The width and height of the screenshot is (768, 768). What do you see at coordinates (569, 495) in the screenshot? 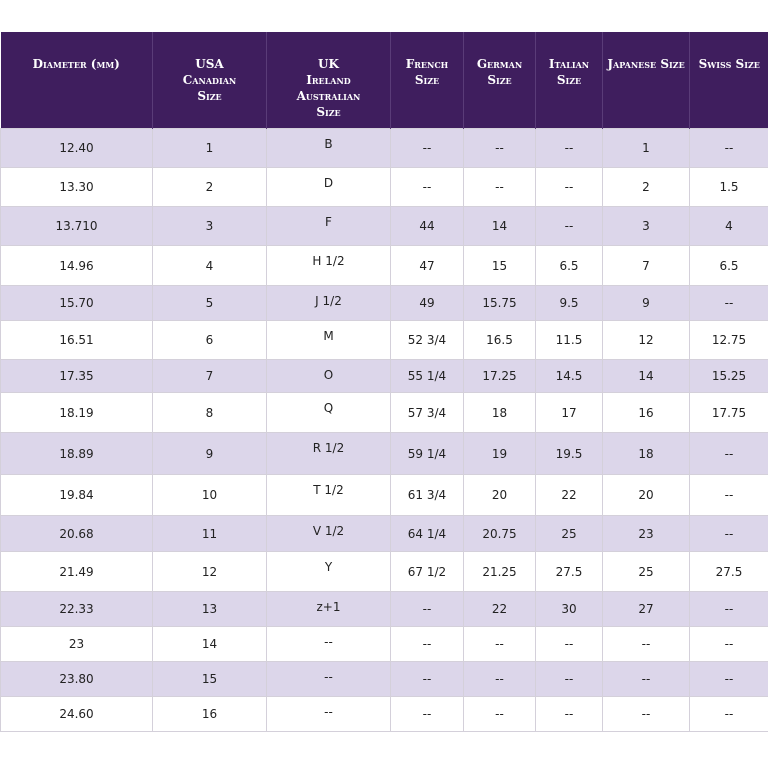
I see `table-cell: 22` at bounding box center [569, 495].